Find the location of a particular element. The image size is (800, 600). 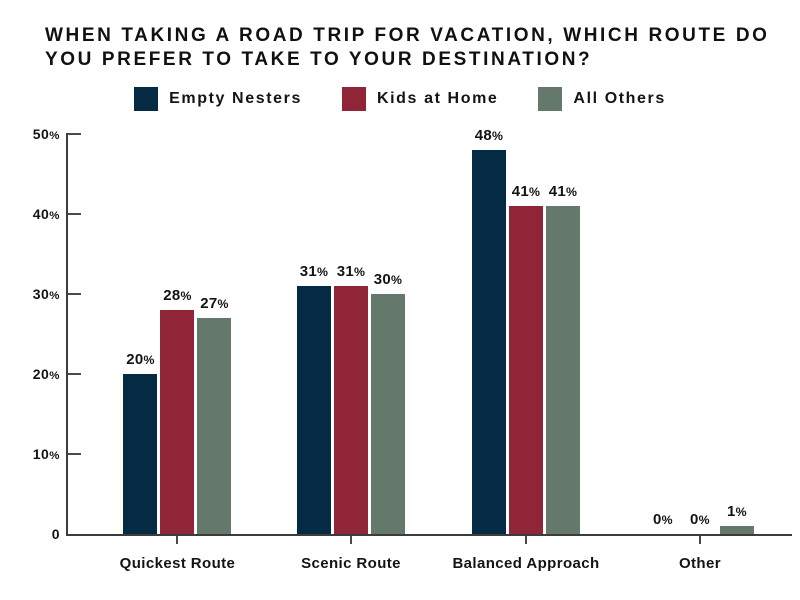

y-axis-tick-label: 10% is located at coordinates (46, 454).